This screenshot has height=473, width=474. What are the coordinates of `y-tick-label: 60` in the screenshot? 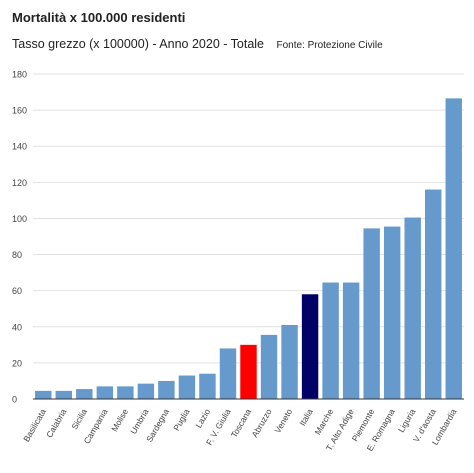 It's located at (17, 291).